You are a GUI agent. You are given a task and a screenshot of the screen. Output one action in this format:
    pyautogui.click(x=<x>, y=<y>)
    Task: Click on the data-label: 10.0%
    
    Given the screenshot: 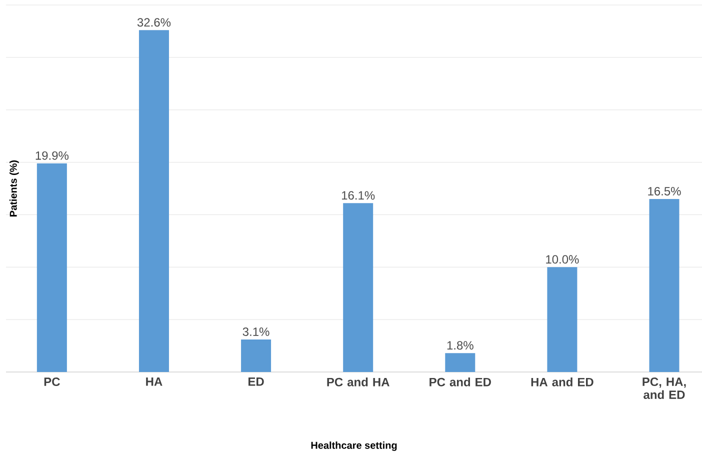 What is the action you would take?
    pyautogui.click(x=562, y=259)
    